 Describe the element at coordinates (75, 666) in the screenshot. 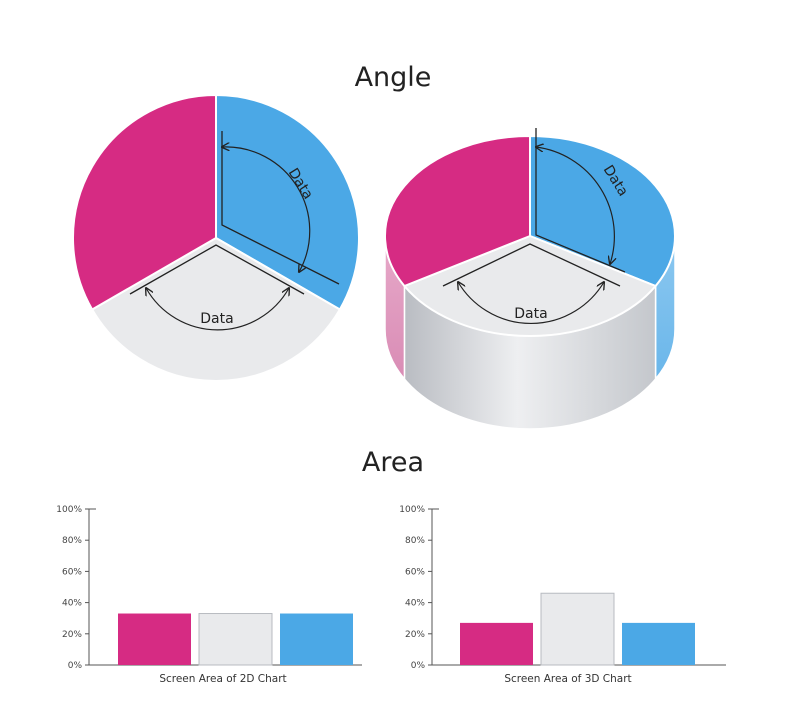

I see `bar-2d-y-tick-label-0: 0%` at that location.